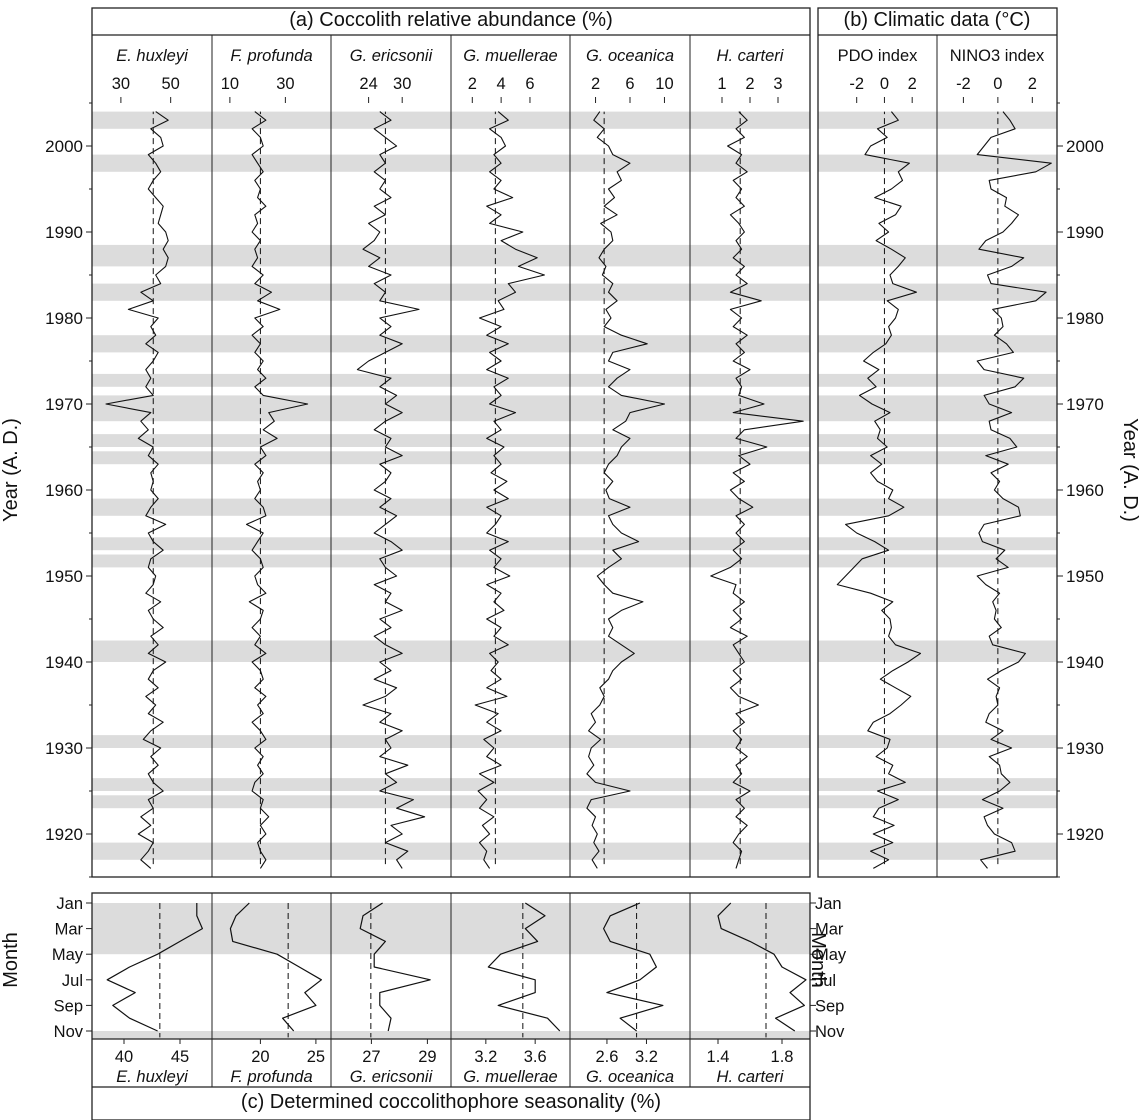 This screenshot has height=1120, width=1142. Describe the element at coordinates (11, 470) in the screenshot. I see `year-axis-label-left: Year (A. D.)` at that location.